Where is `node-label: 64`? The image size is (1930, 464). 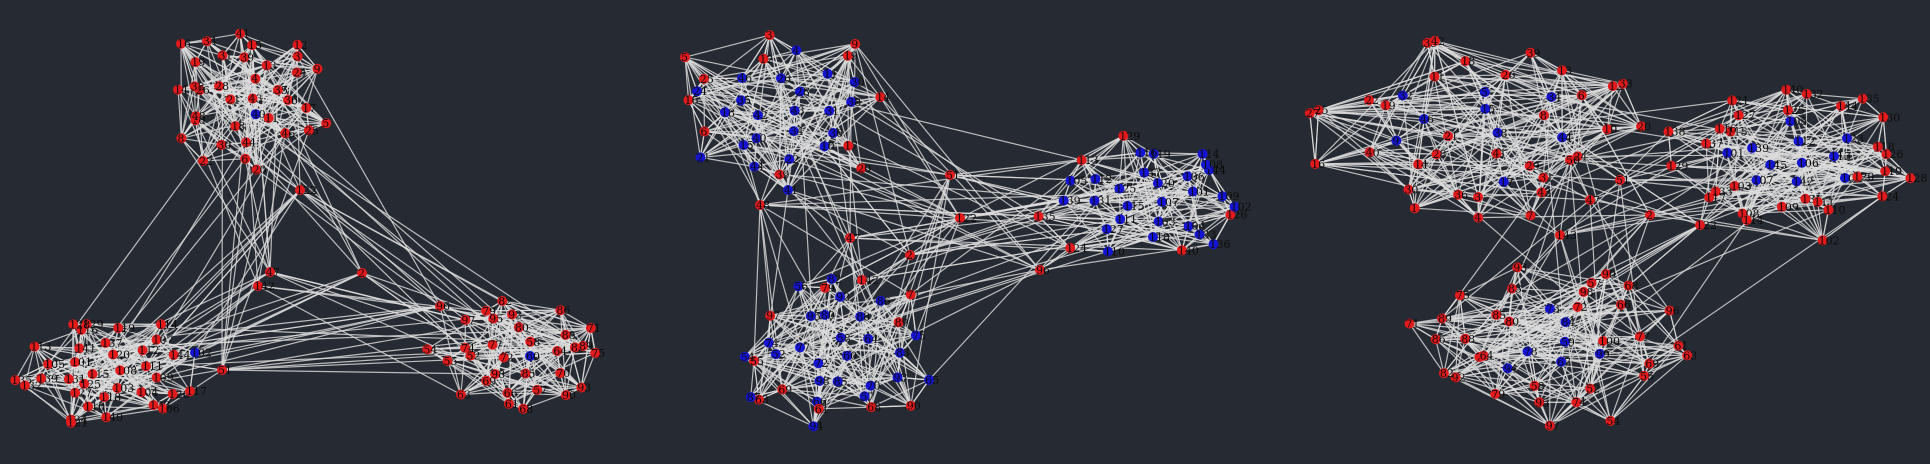 node-label: 64 is located at coordinates (560, 351).